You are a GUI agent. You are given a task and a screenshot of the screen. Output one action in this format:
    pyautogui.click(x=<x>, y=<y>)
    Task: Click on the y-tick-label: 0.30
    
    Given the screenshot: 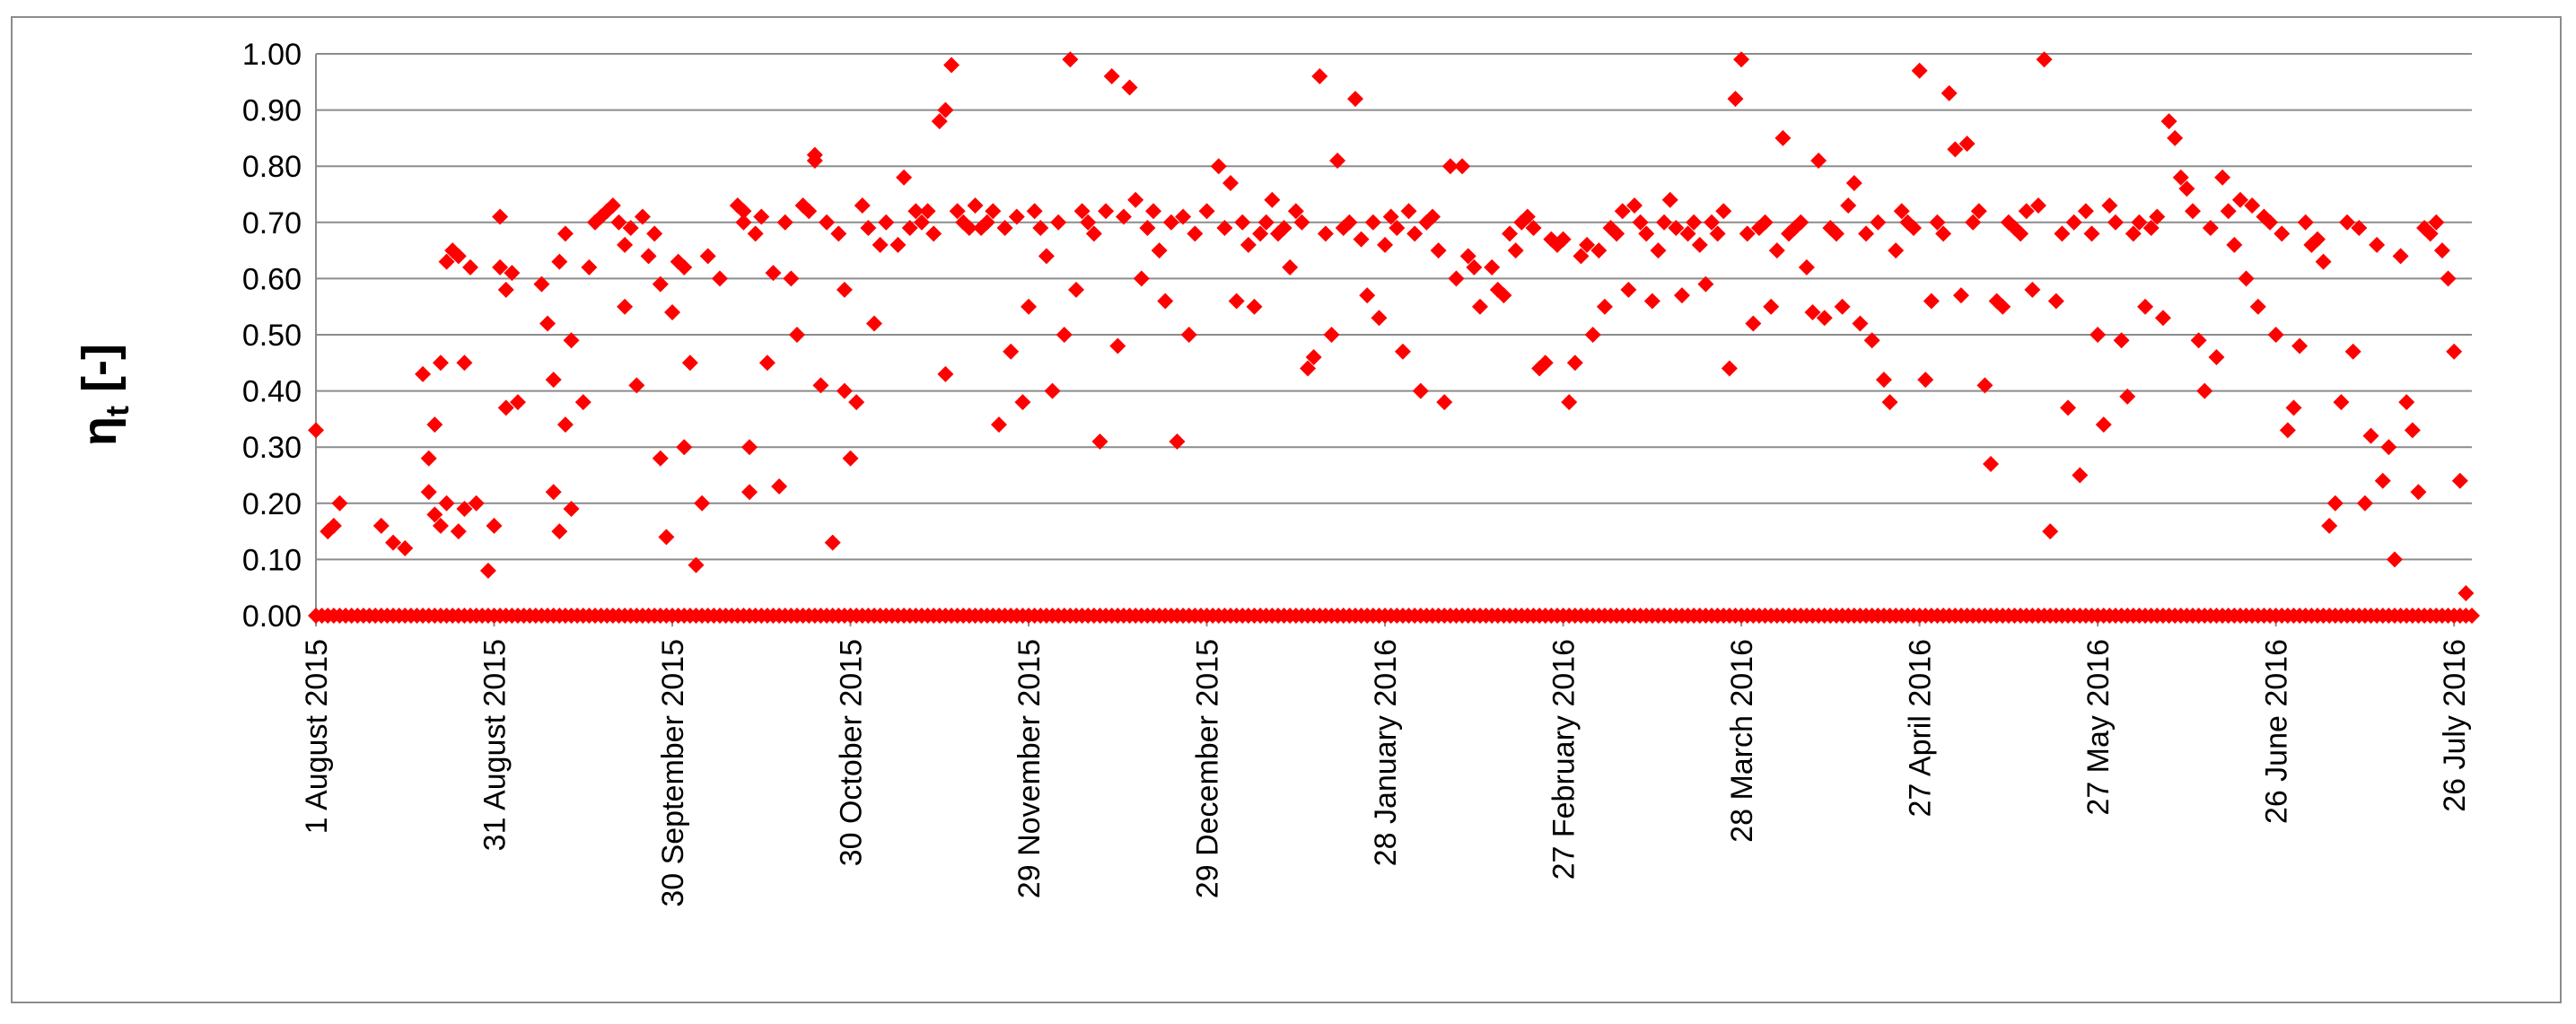 What is the action you would take?
    pyautogui.click(x=272, y=448)
    